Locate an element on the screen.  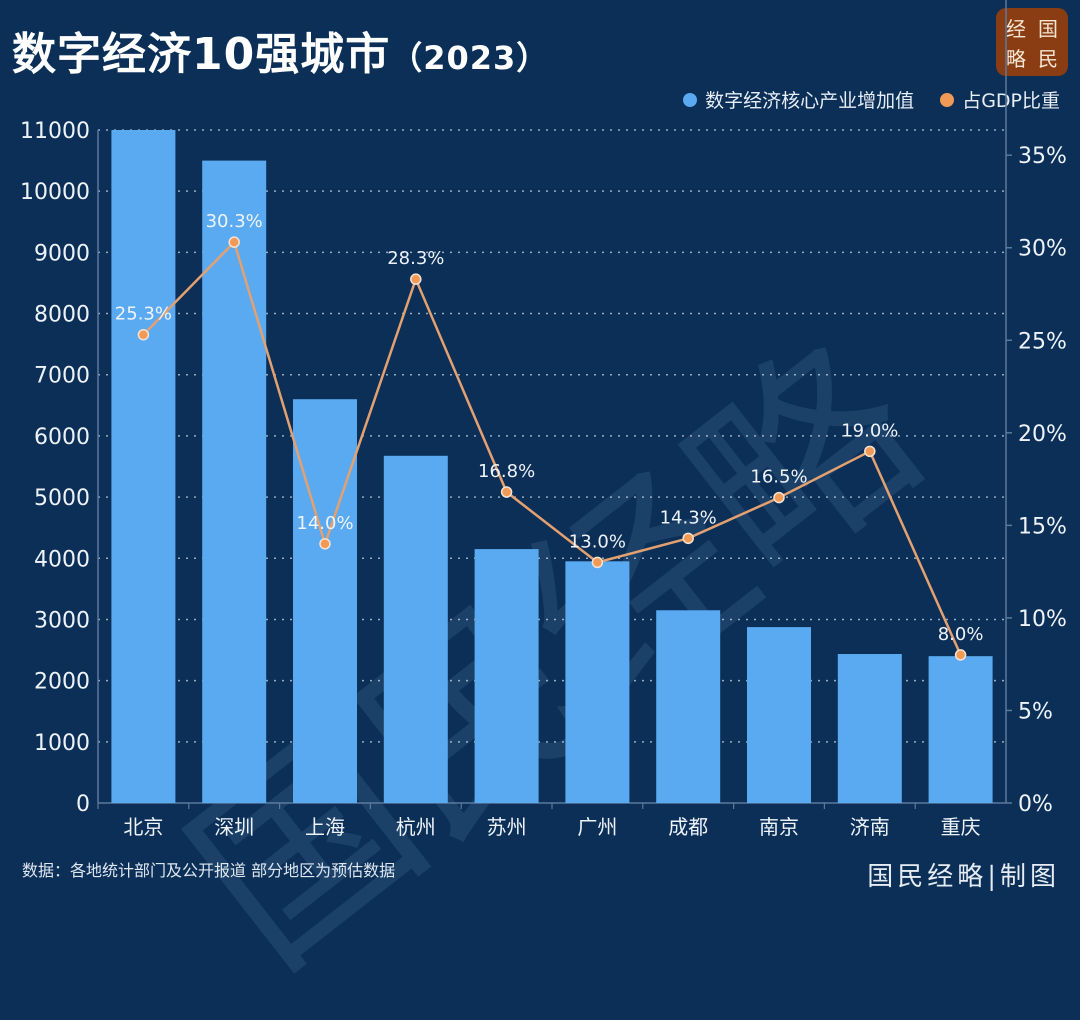
left-axis-tick: 0 is located at coordinates (83, 804).